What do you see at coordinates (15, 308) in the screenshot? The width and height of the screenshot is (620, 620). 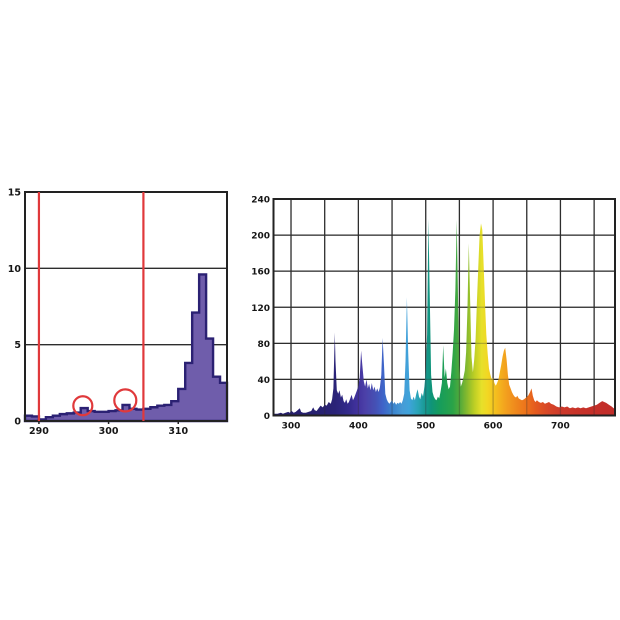 I see `y-axis-tick-labels: 0 5 10 15` at bounding box center [15, 308].